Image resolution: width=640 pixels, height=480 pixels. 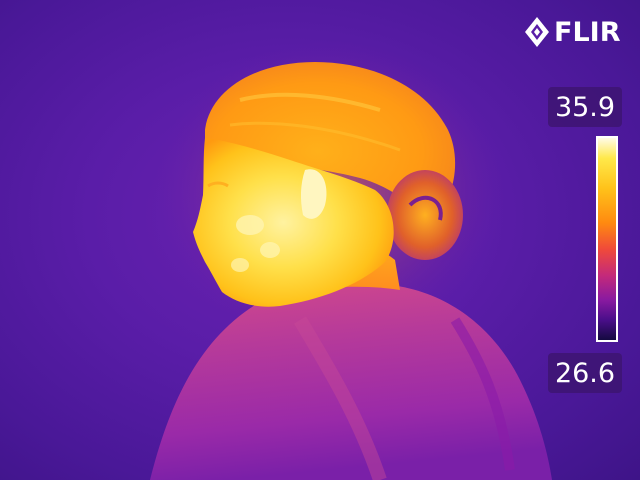 I want to click on max-temperature-label: 35.9, so click(x=585, y=107).